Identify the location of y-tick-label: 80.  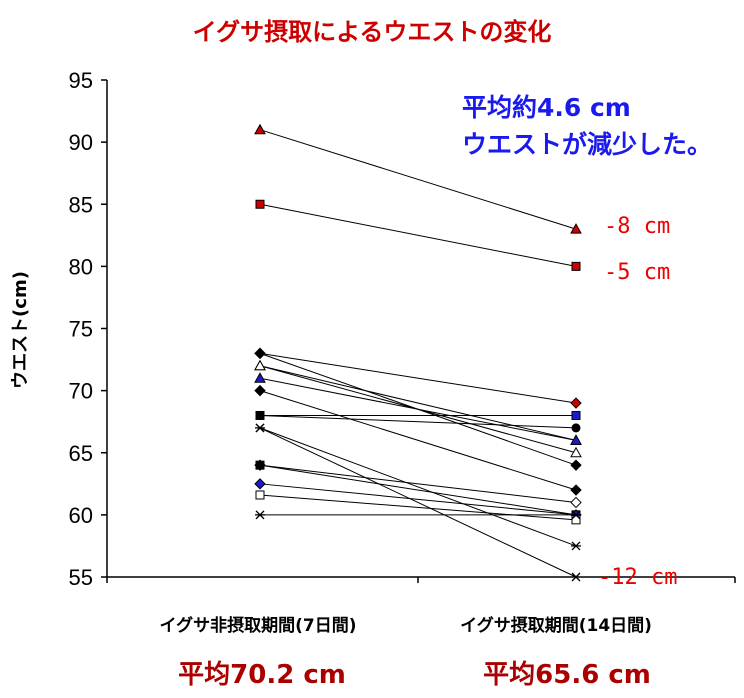
(81, 266).